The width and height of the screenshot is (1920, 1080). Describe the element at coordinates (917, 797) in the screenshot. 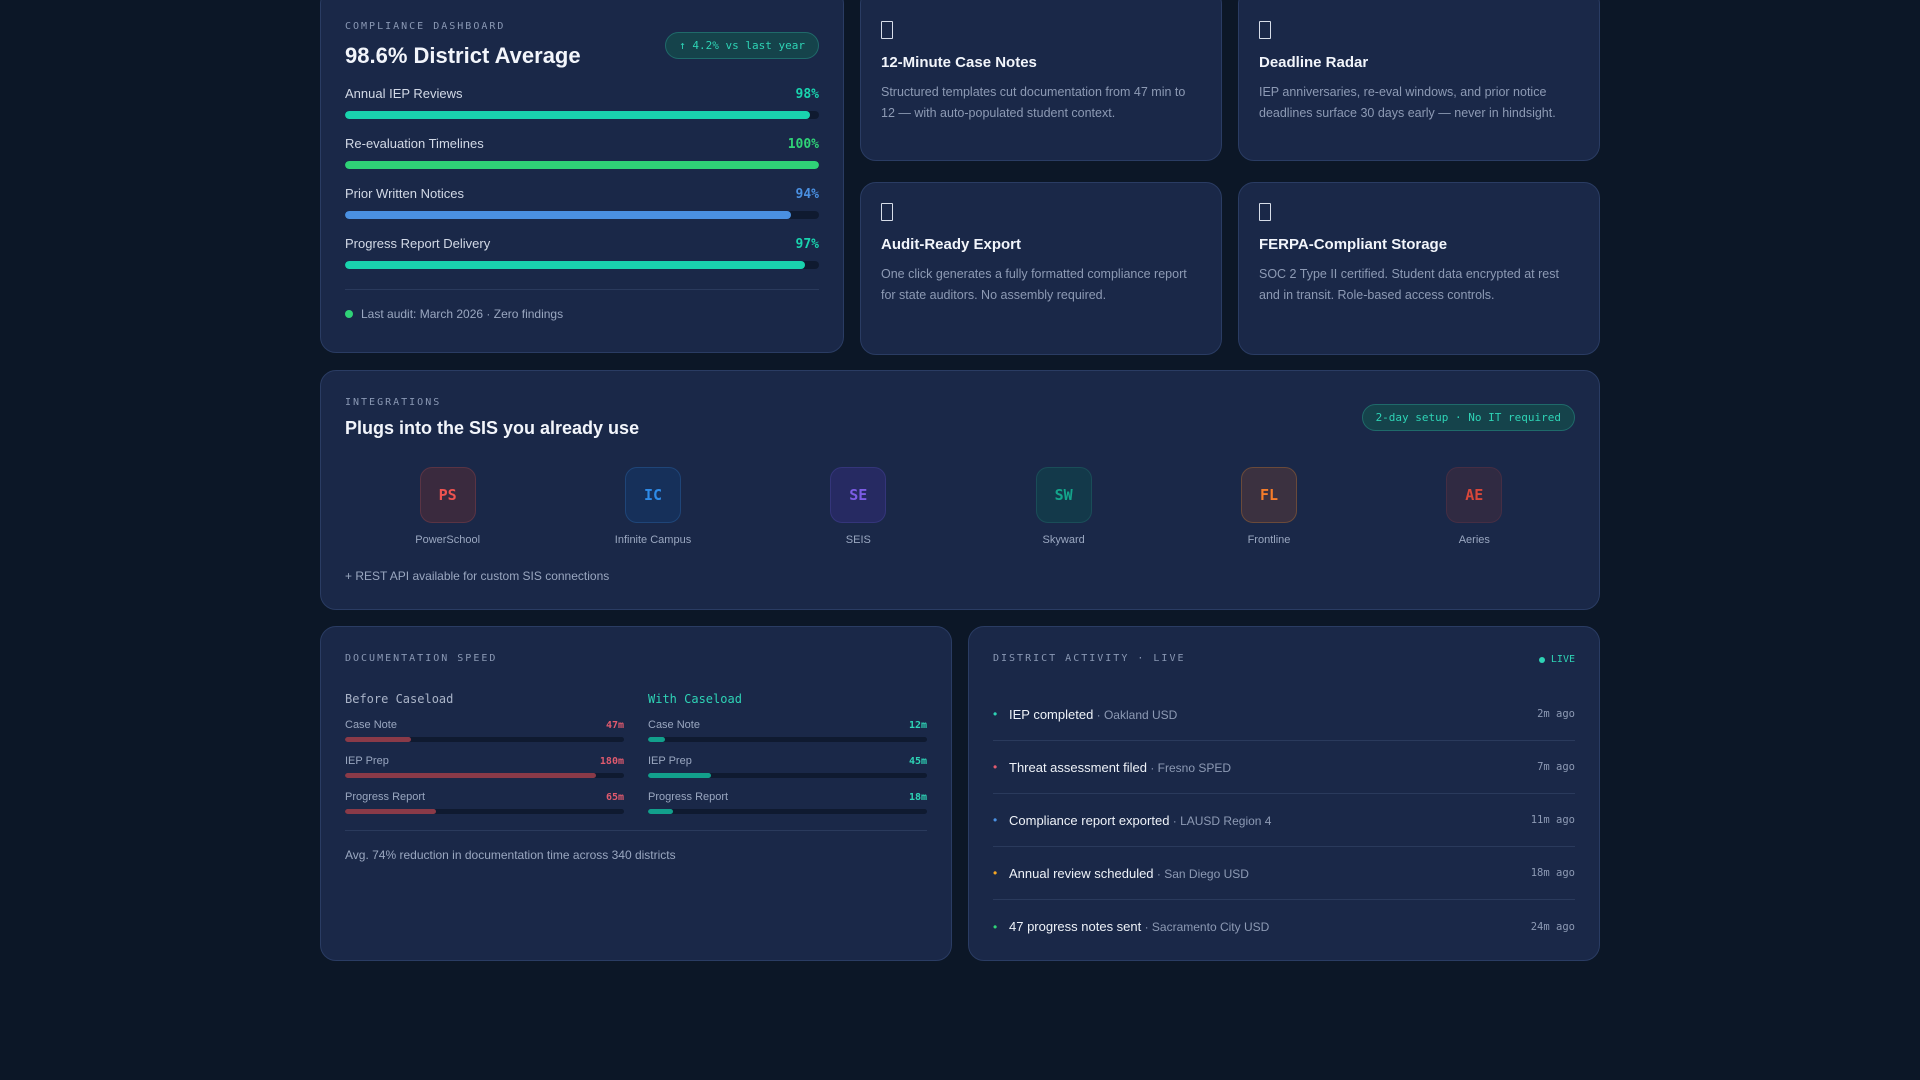

I see `speed-value: 18m` at that location.